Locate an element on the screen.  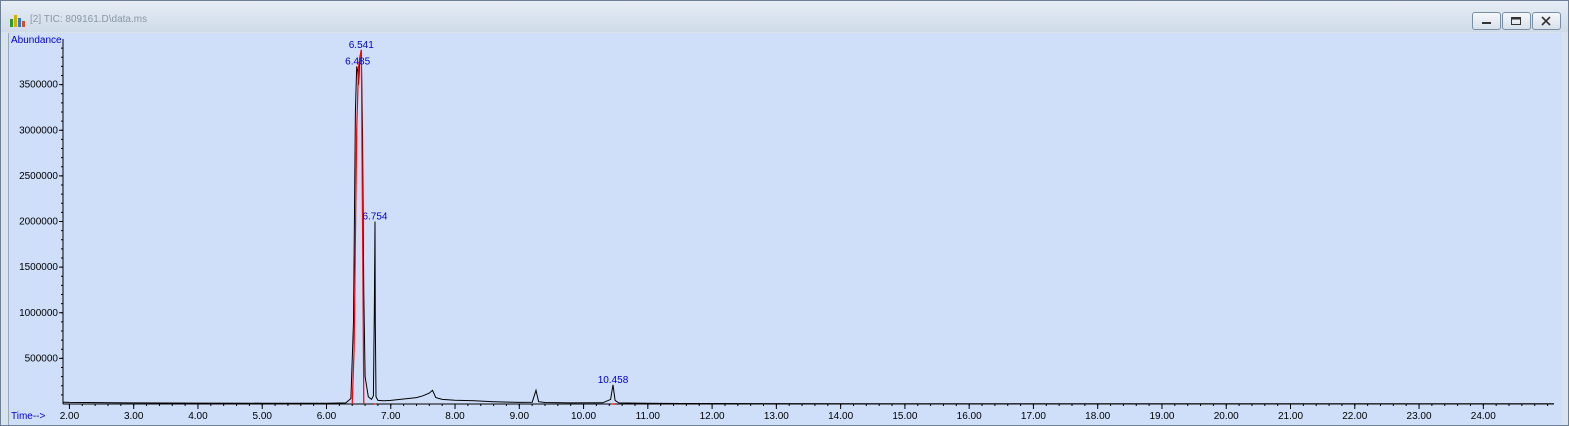
y-tick-label: 500000 is located at coordinates (42, 358).